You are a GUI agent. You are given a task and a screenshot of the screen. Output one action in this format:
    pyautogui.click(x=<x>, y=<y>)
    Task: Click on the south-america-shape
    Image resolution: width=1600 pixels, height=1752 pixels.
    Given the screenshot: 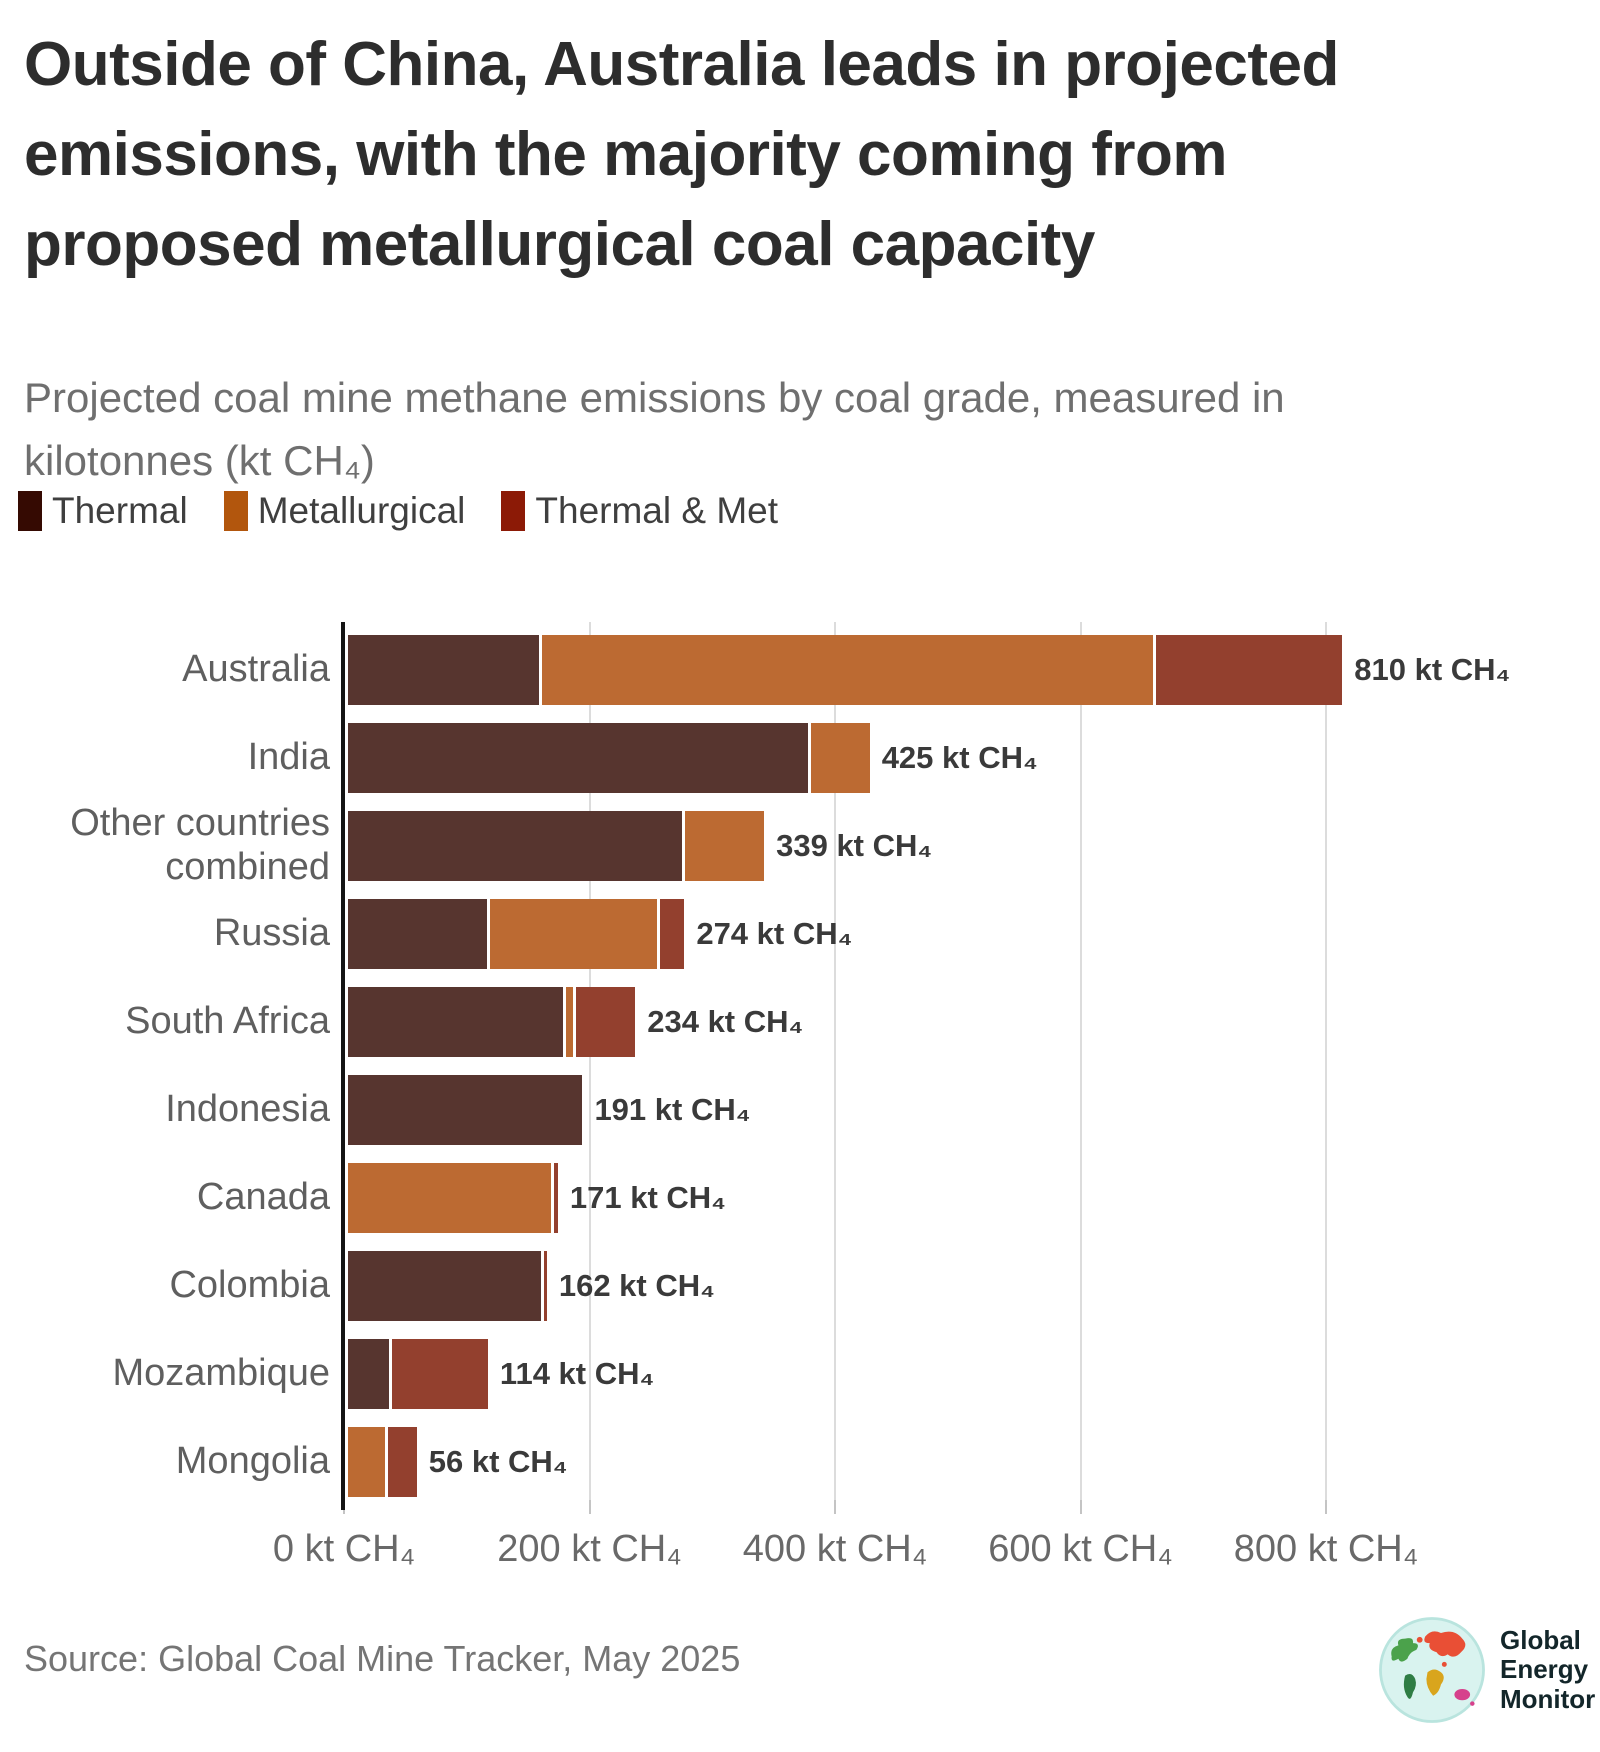 What is the action you would take?
    pyautogui.click(x=1409, y=1686)
    